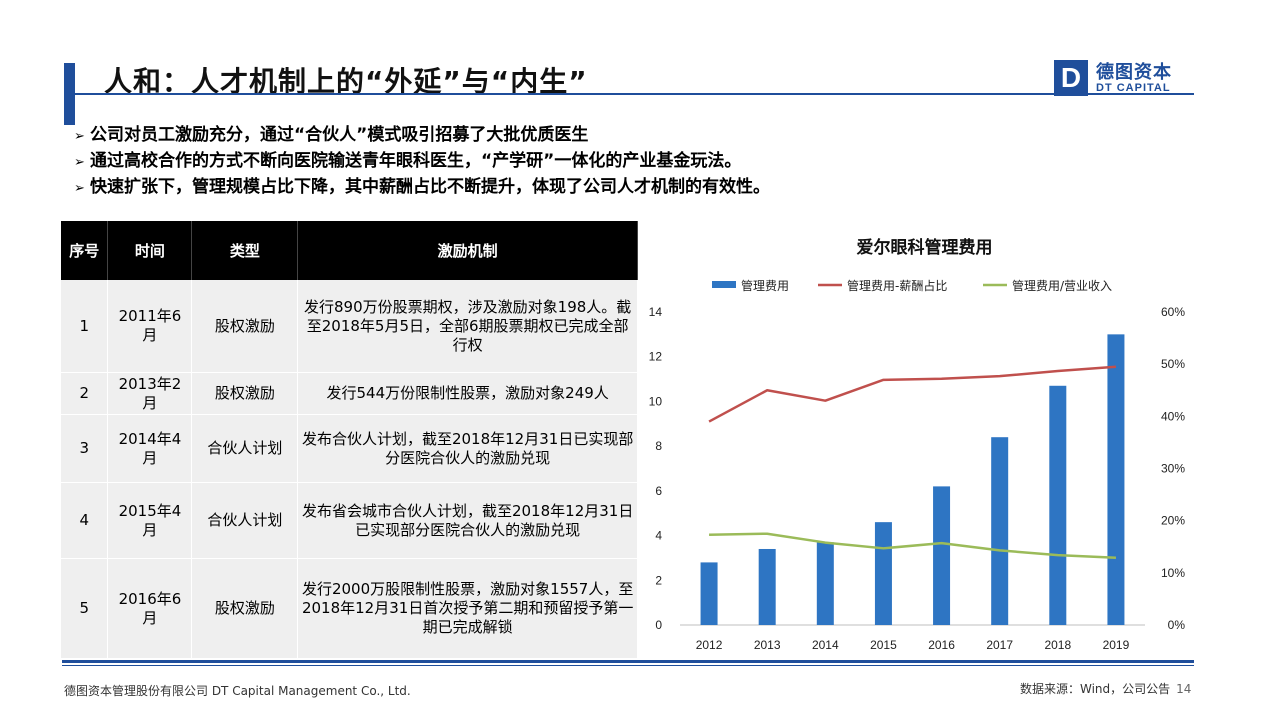  What do you see at coordinates (1173, 364) in the screenshot?
I see `y-right-tick-label: 50%` at bounding box center [1173, 364].